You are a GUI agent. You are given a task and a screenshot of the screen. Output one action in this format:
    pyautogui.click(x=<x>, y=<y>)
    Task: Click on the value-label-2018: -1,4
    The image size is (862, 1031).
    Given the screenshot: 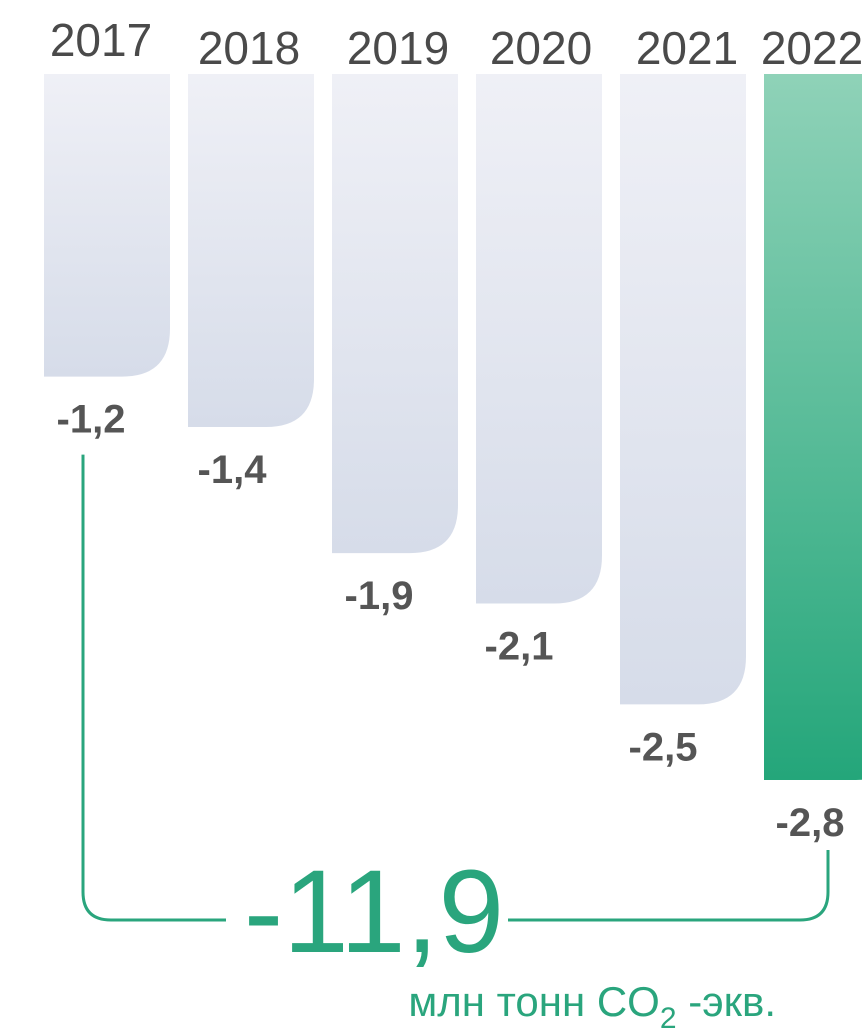 What is the action you would take?
    pyautogui.click(x=233, y=470)
    